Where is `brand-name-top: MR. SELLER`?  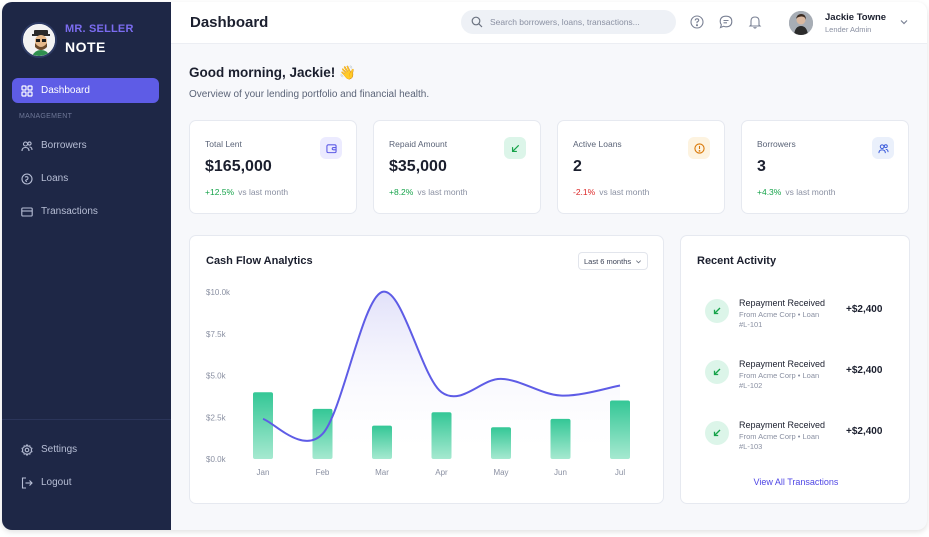 brand-name-top: MR. SELLER is located at coordinates (99, 29).